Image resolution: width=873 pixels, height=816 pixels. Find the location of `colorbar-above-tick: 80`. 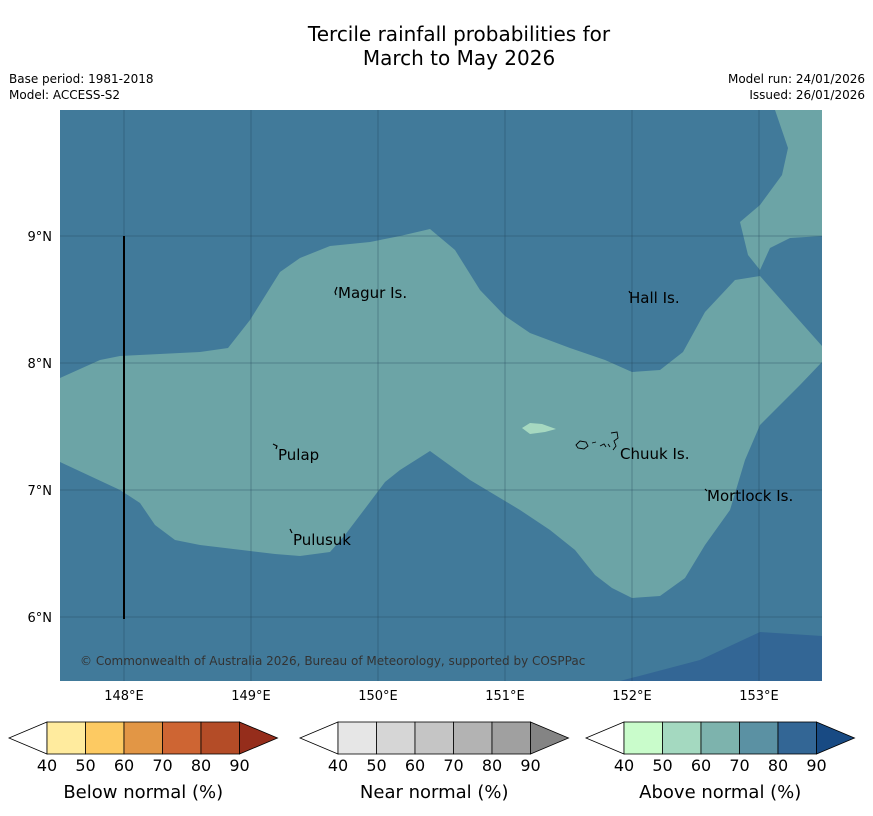

colorbar-above-tick: 80 is located at coordinates (778, 765).